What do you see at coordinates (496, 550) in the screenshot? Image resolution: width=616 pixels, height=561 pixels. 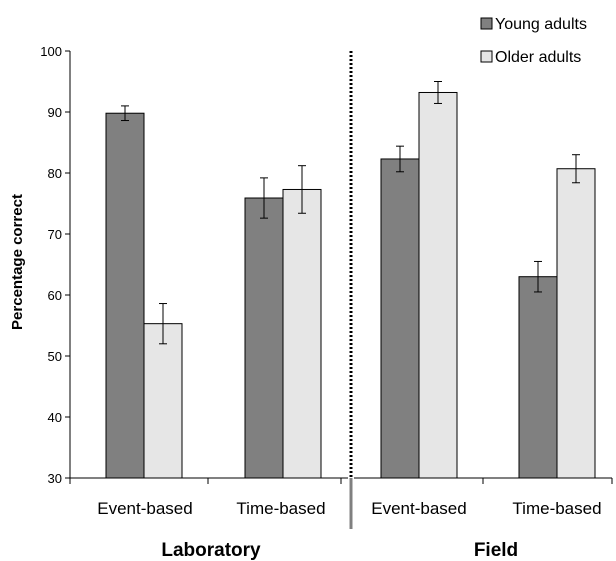 I see `group-label-field: Field` at bounding box center [496, 550].